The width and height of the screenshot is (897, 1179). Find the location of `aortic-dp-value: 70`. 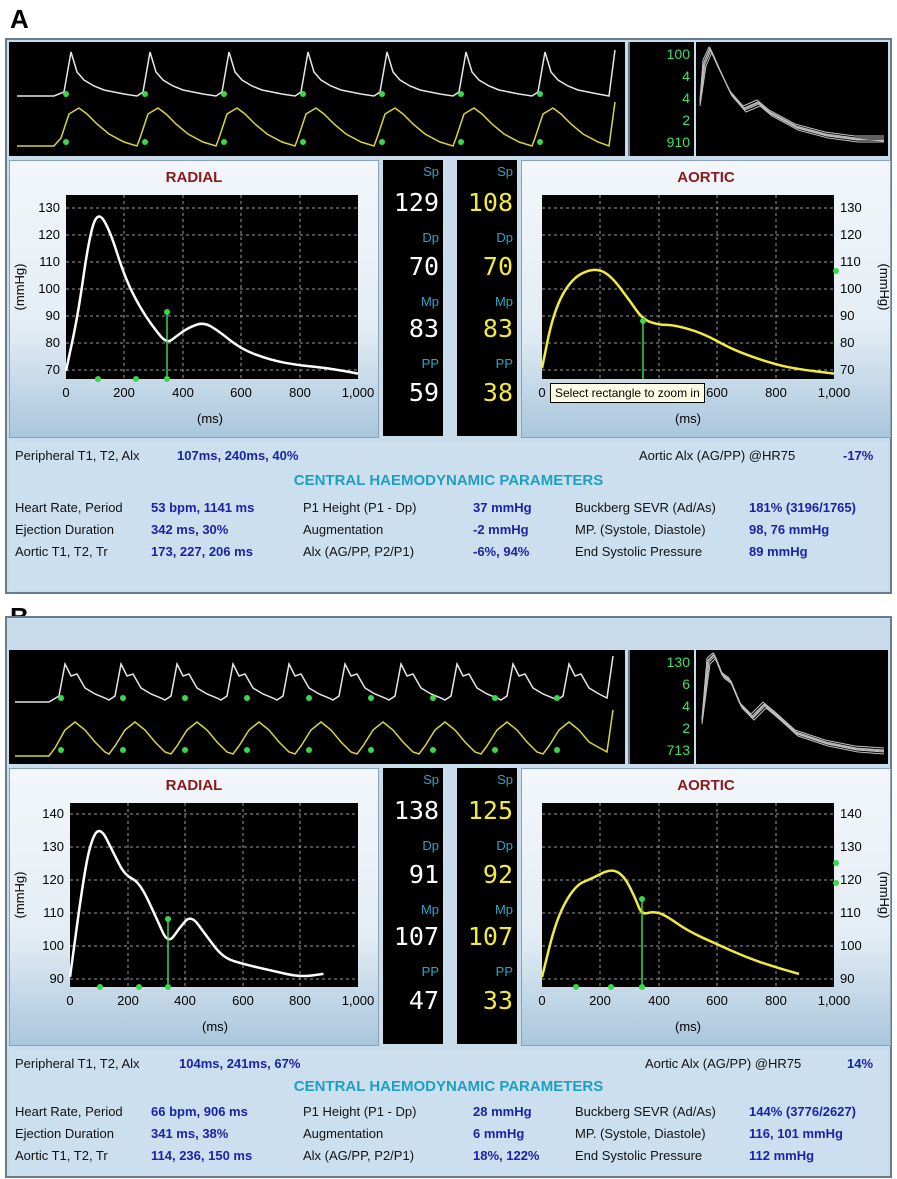

aortic-dp-value: 70 is located at coordinates (497, 266).